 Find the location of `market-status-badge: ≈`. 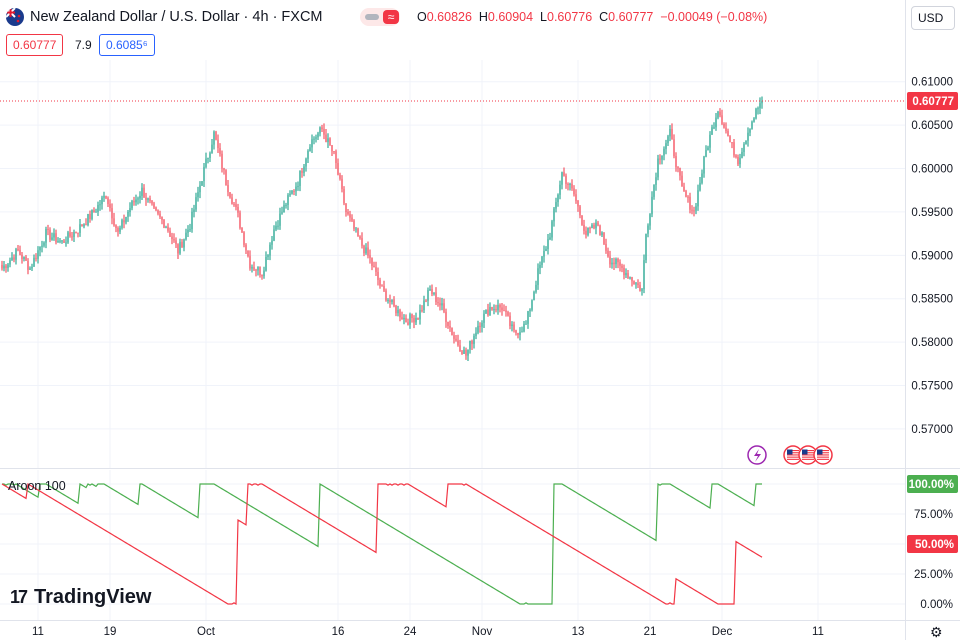

market-status-badge: ≈ is located at coordinates (380, 17).